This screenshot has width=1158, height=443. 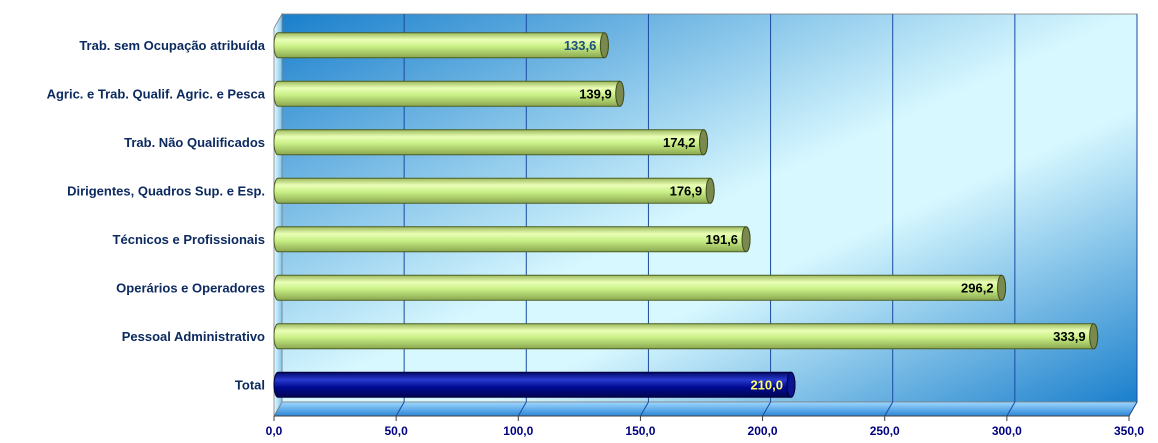 What do you see at coordinates (274, 431) in the screenshot?
I see `x-tick-label: 0,0` at bounding box center [274, 431].